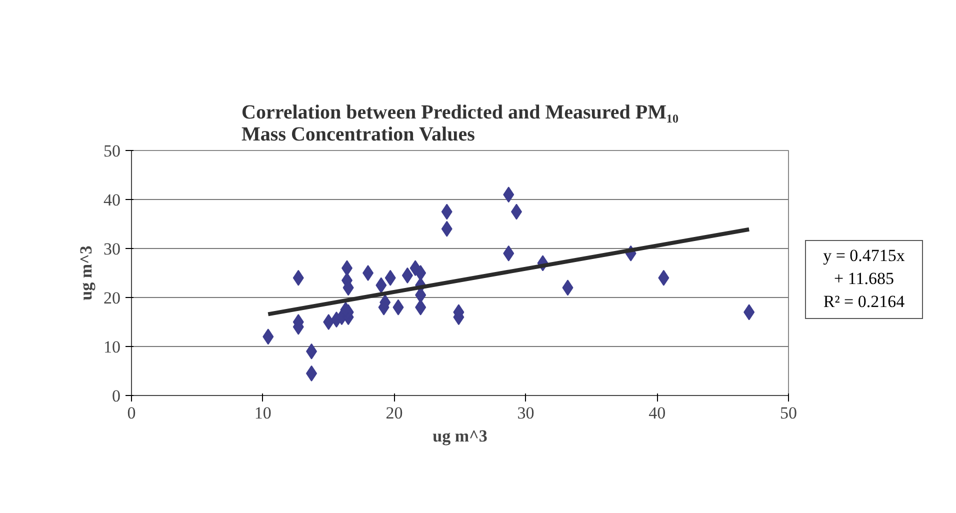 Image resolution: width=956 pixels, height=513 pixels. What do you see at coordinates (394, 413) in the screenshot?
I see `x-tick-label: 20` at bounding box center [394, 413].